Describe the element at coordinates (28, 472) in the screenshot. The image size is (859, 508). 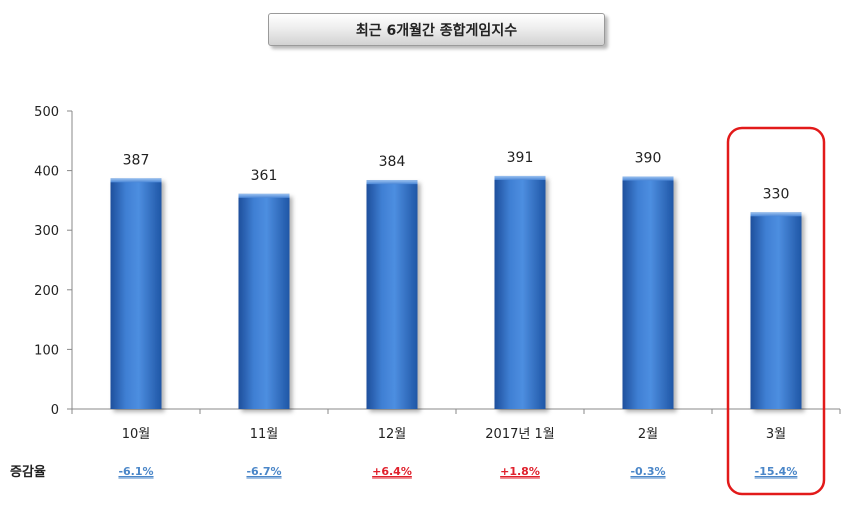
I see `change-rate-row-label: 증감율` at that location.